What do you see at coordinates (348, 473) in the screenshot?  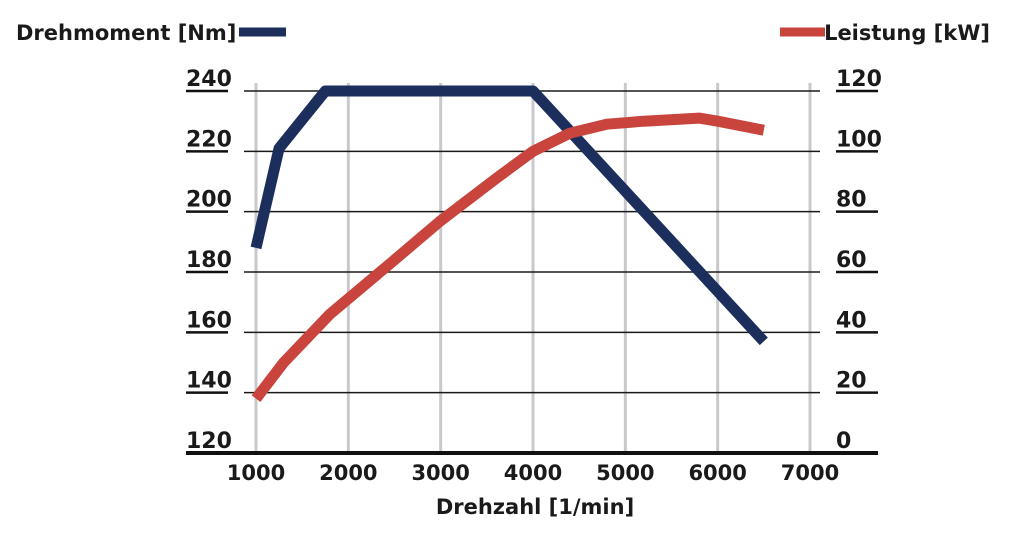 I see `x-tick-label: 2000` at bounding box center [348, 473].